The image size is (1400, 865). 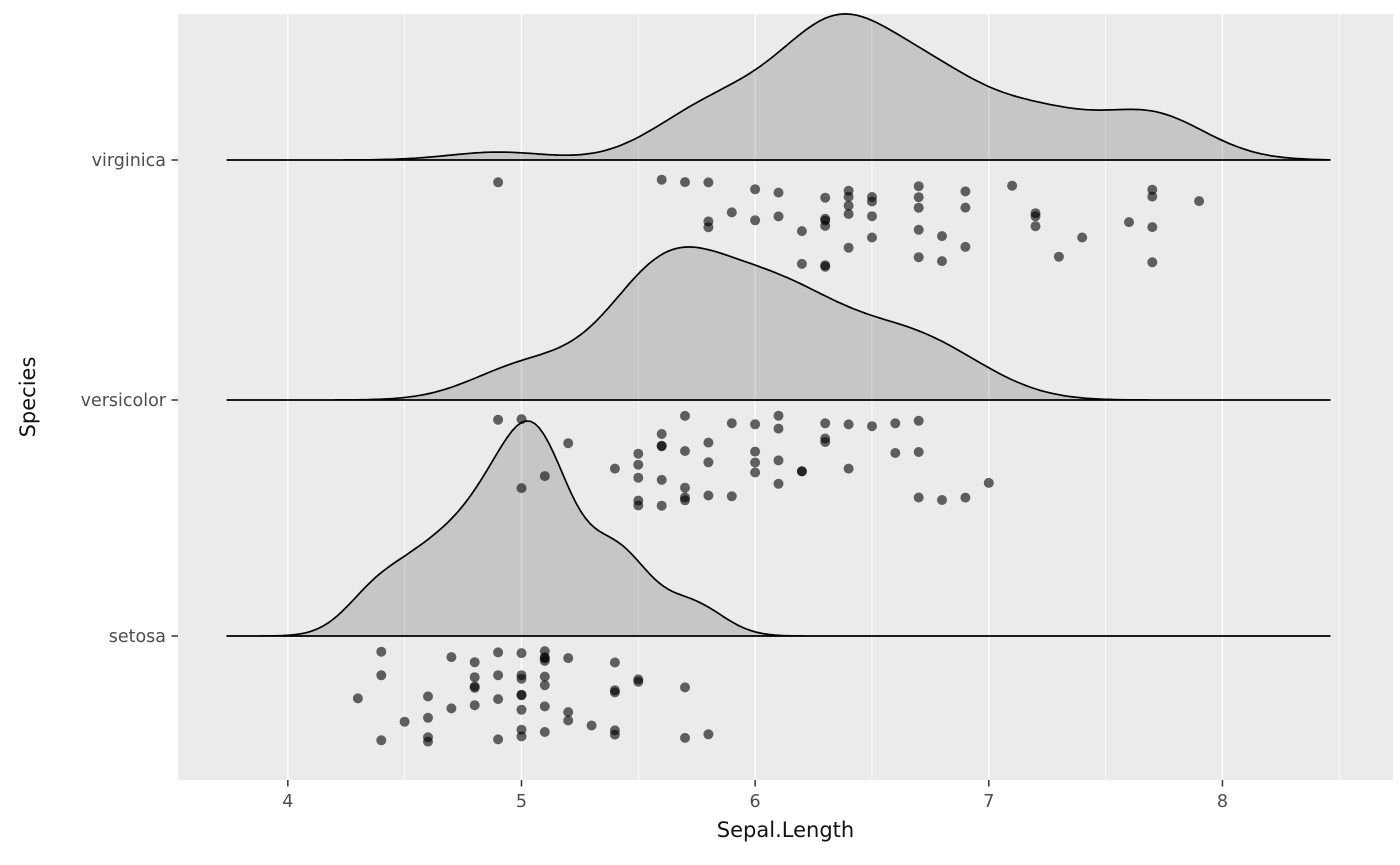 I want to click on x-tick-label: 5, so click(x=521, y=802).